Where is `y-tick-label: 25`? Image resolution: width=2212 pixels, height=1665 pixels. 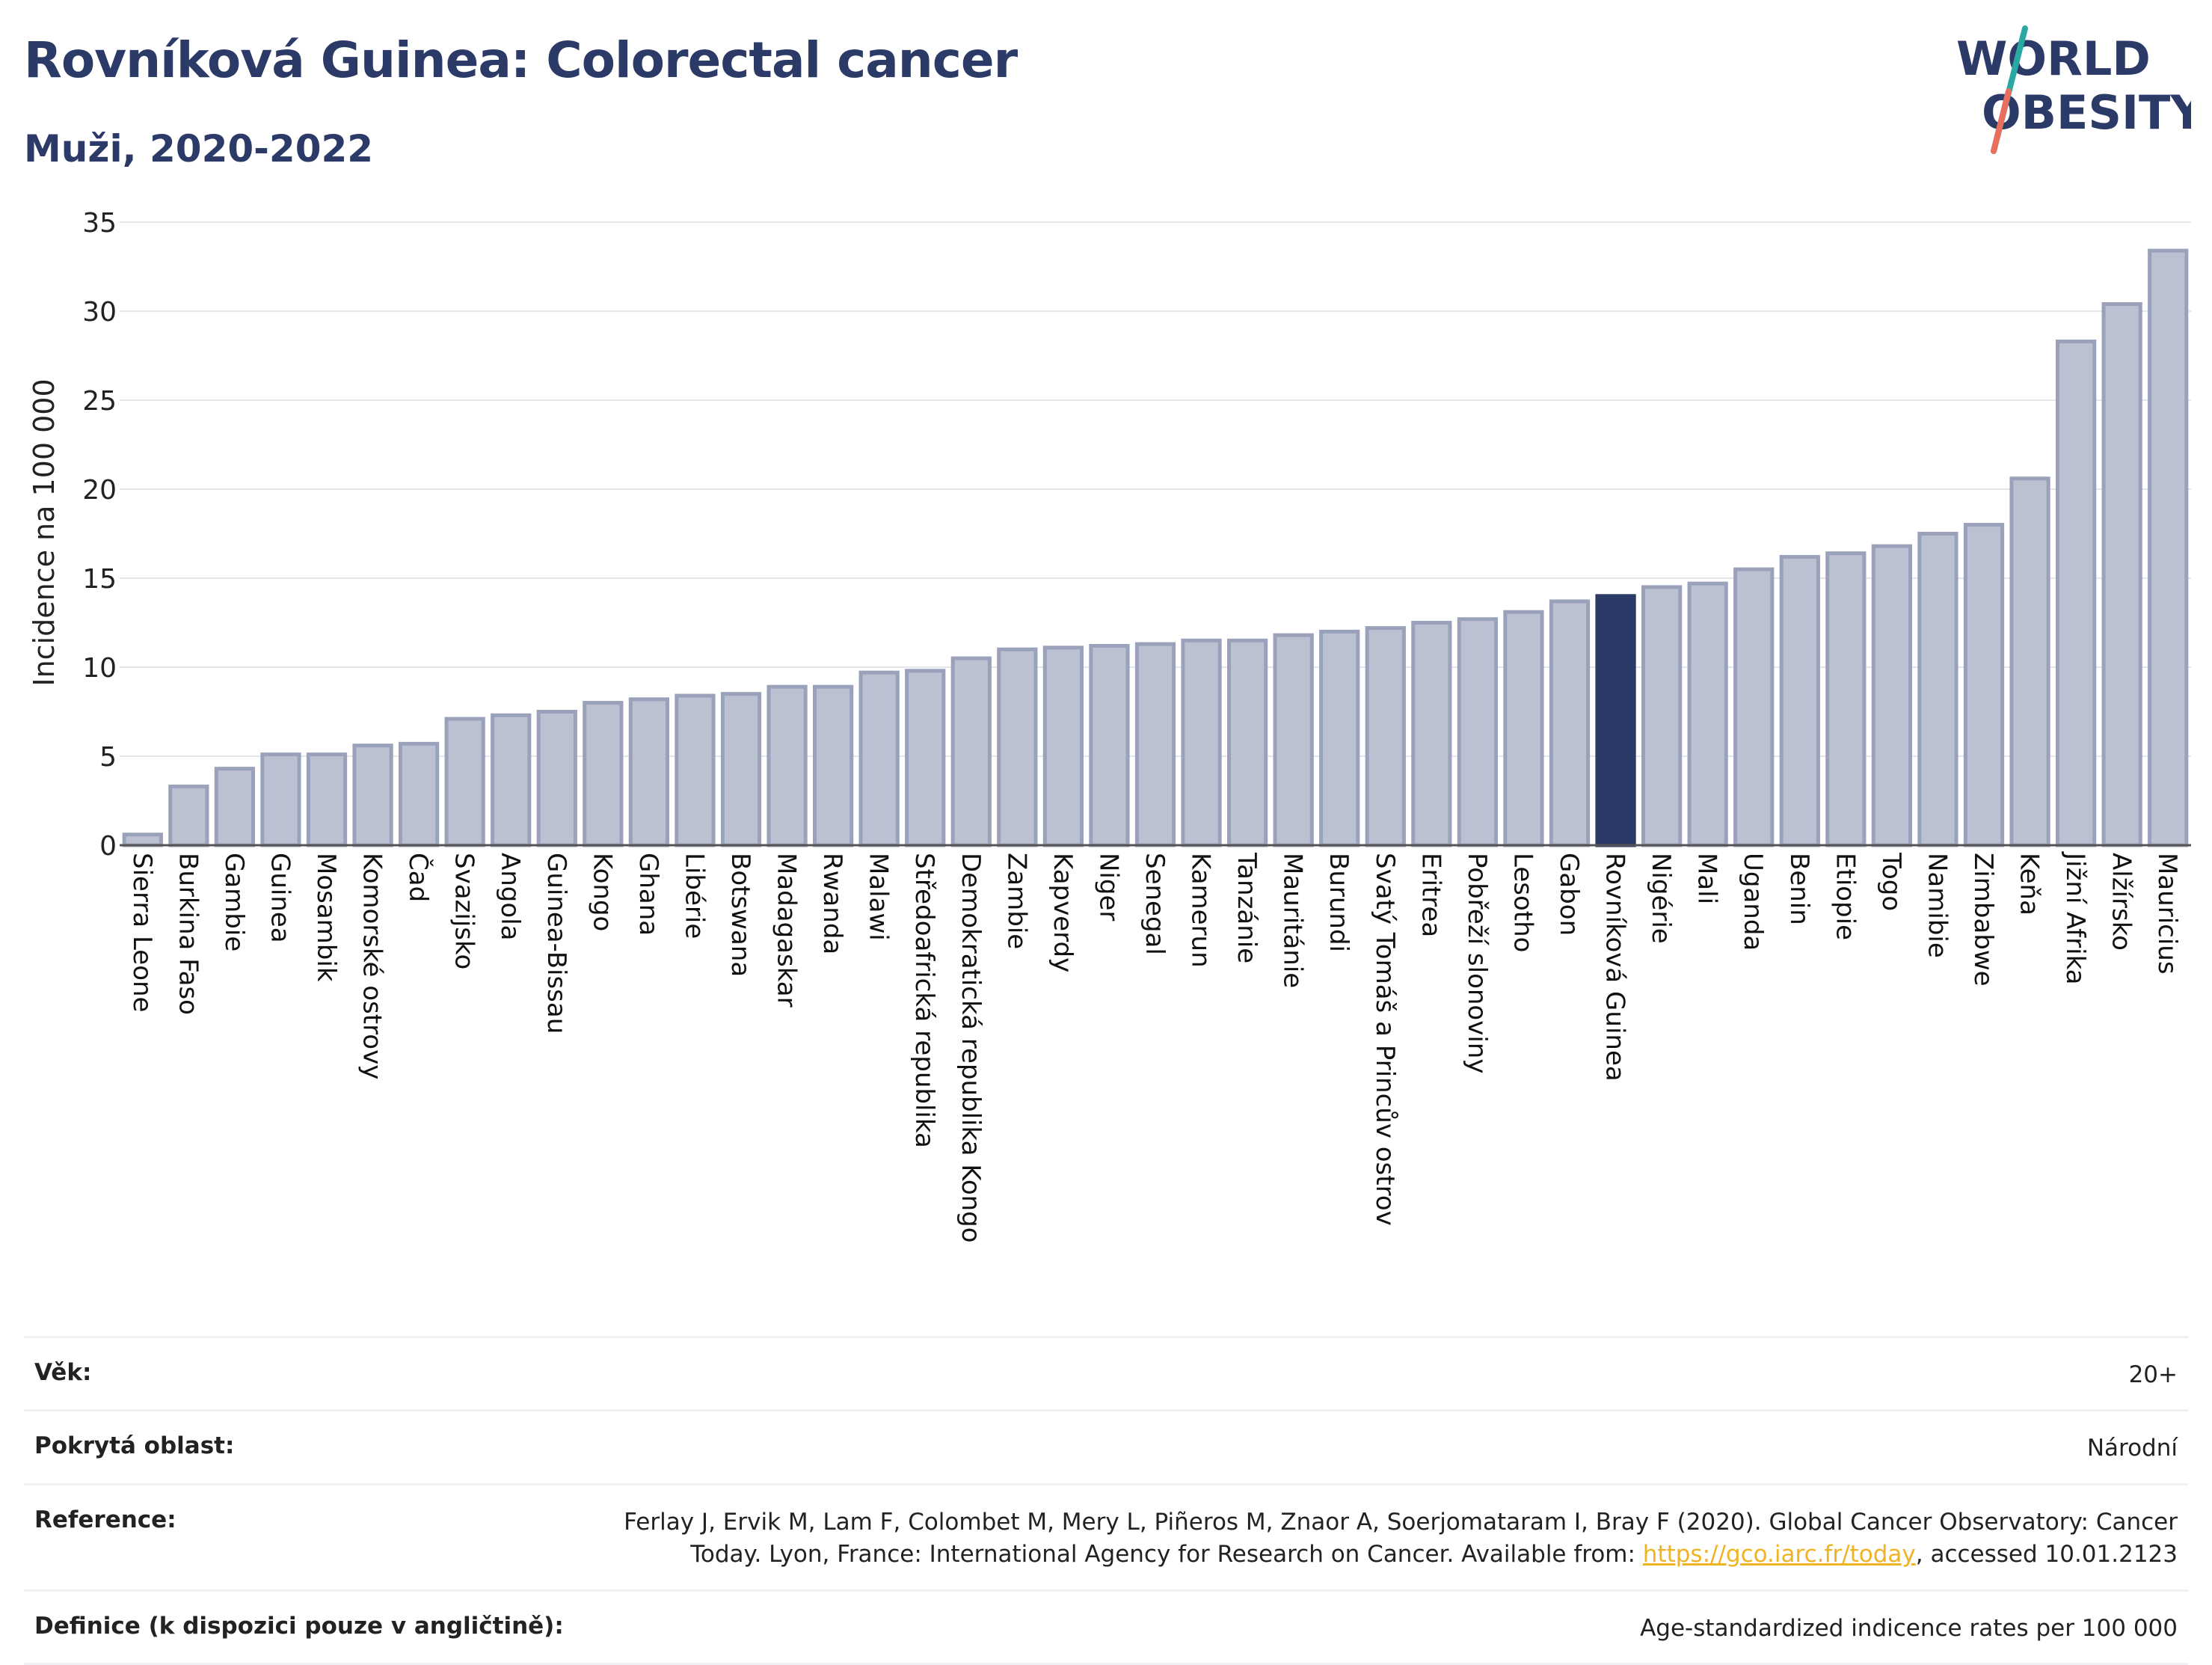
y-tick-label: 25 is located at coordinates (99, 401).